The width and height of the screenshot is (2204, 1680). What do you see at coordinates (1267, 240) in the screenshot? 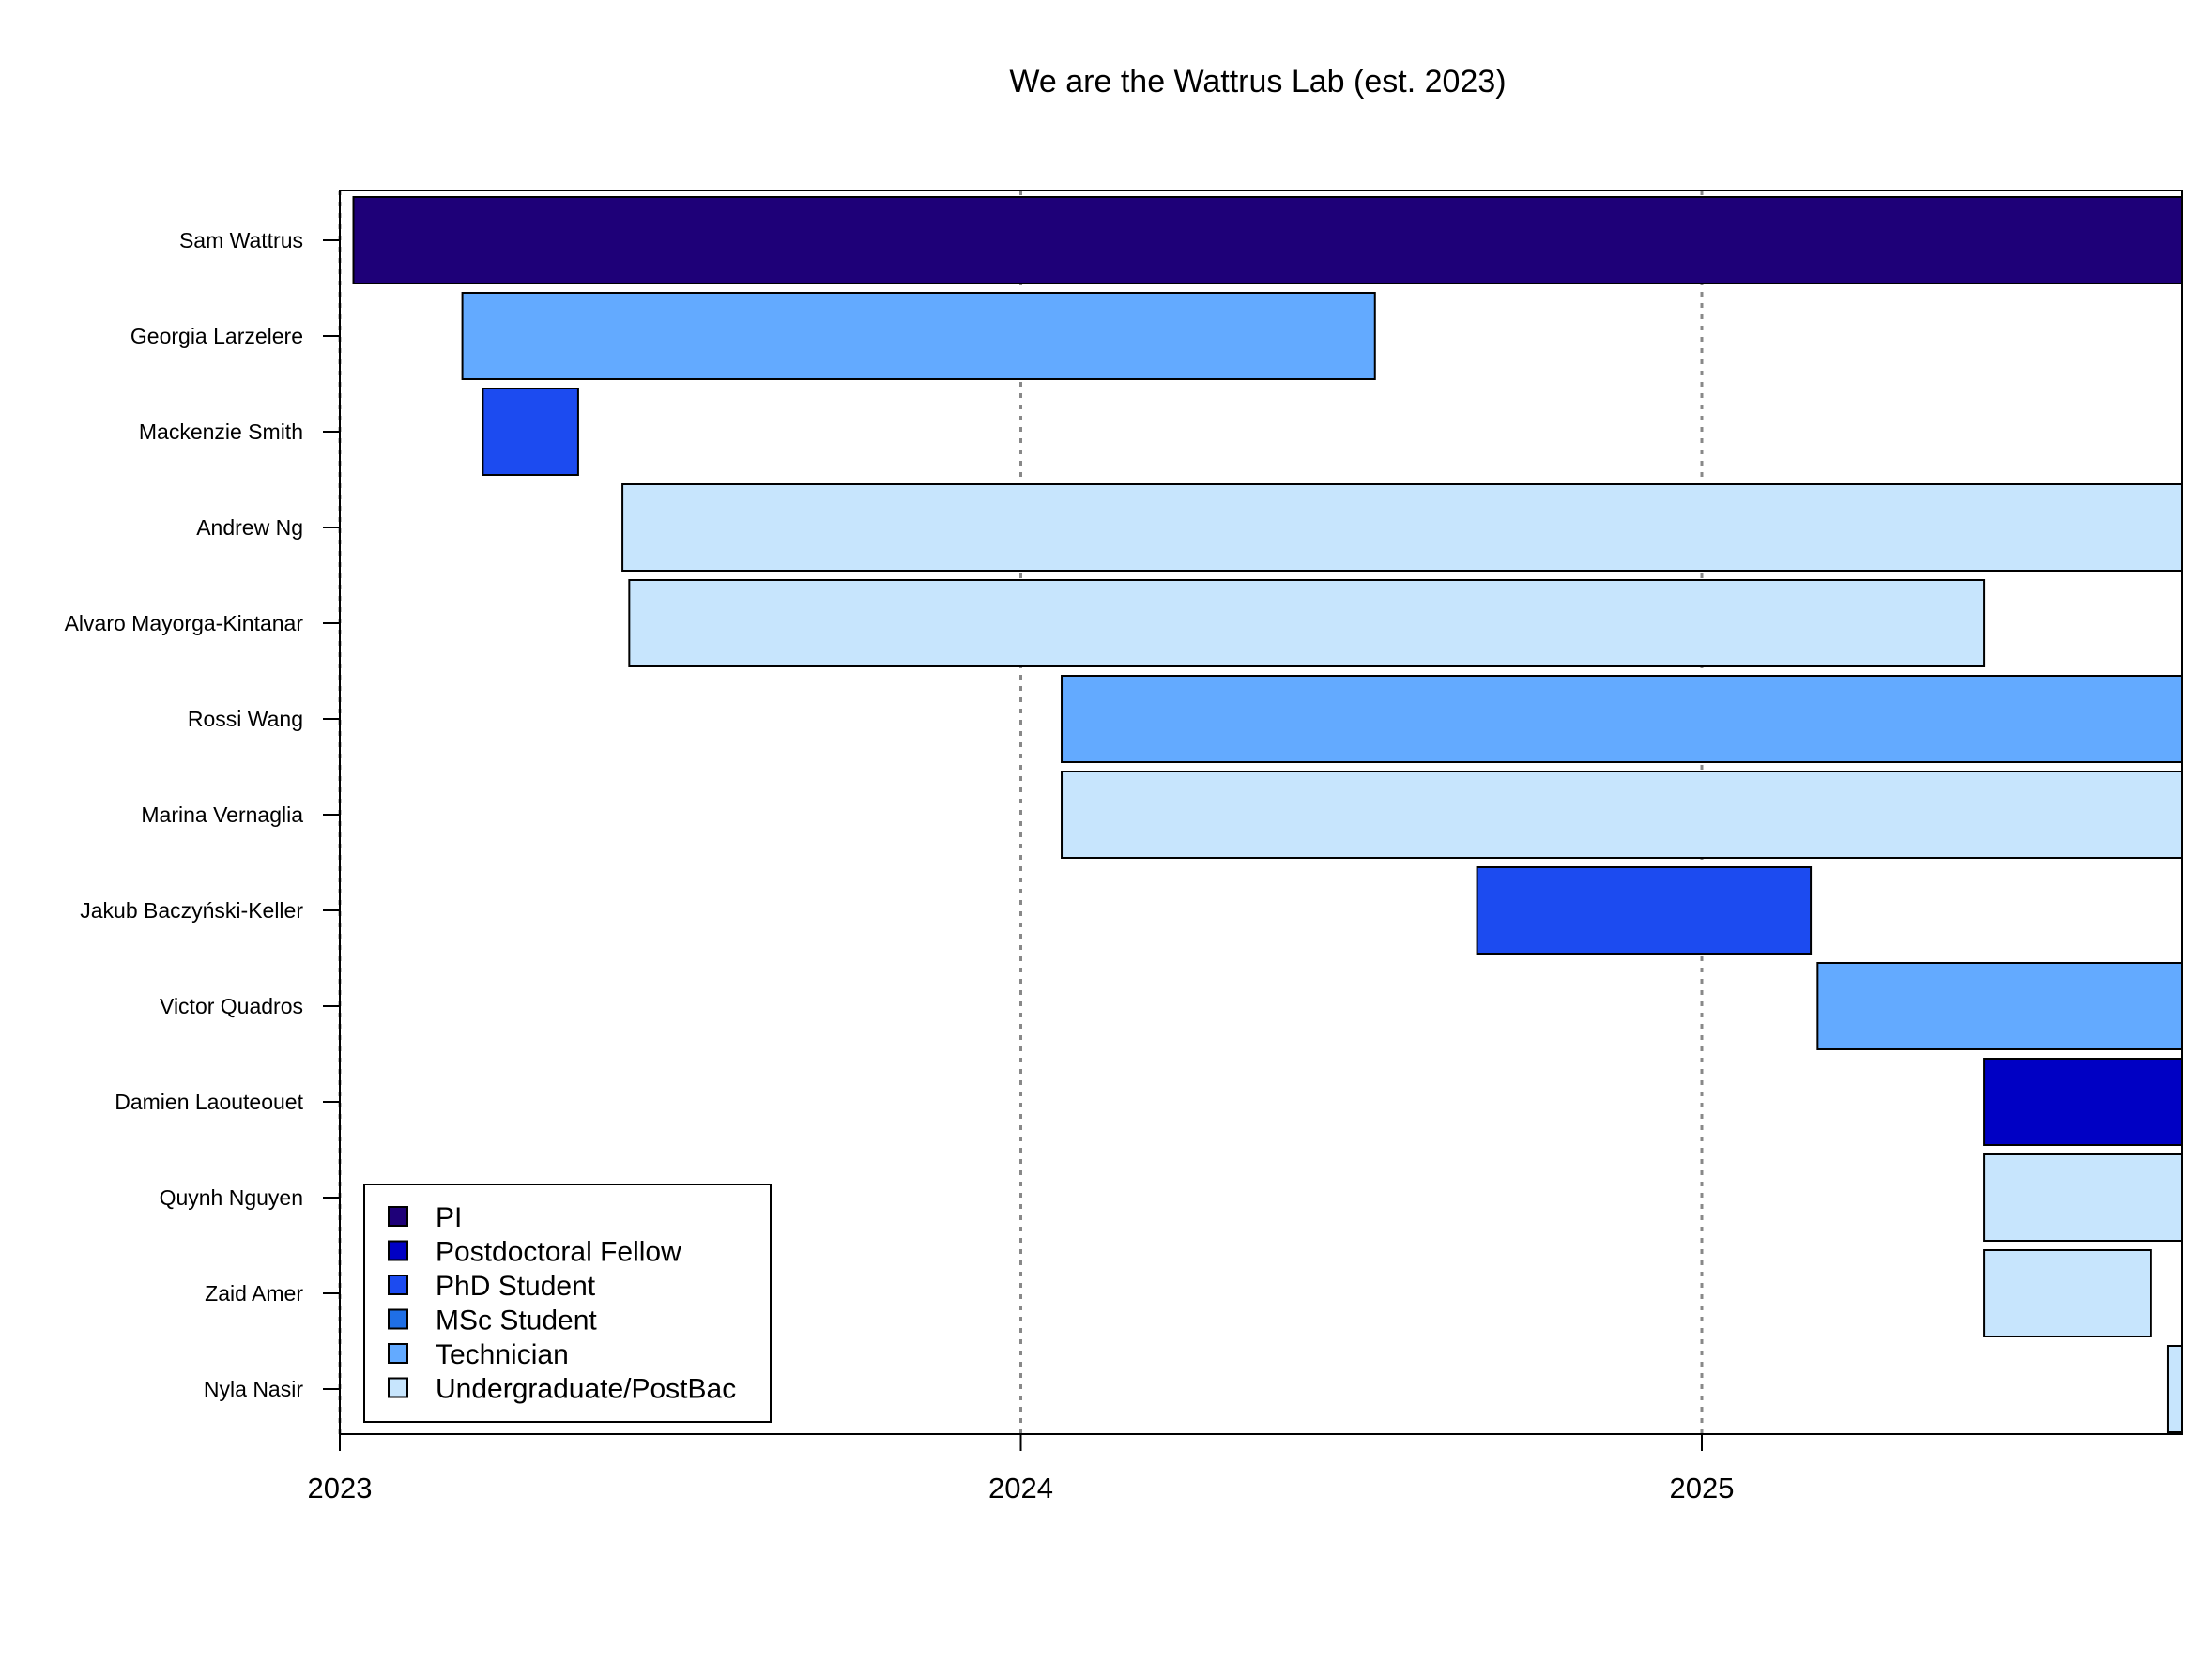
I see `bar-sam-wattrus` at bounding box center [1267, 240].